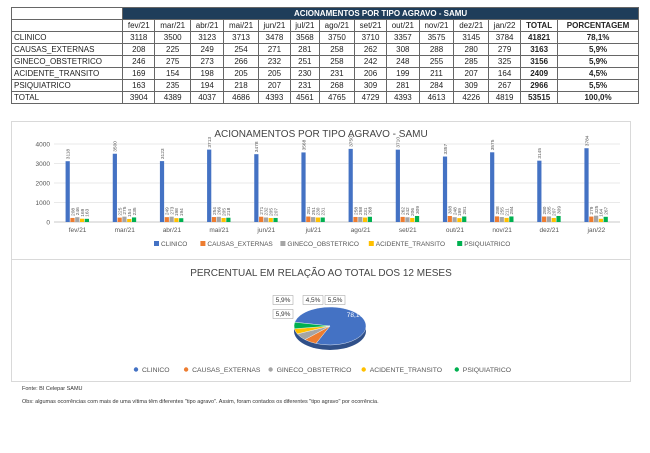  I want to click on legend-label: CAUSAS_EXTERNAS, so click(226, 370).